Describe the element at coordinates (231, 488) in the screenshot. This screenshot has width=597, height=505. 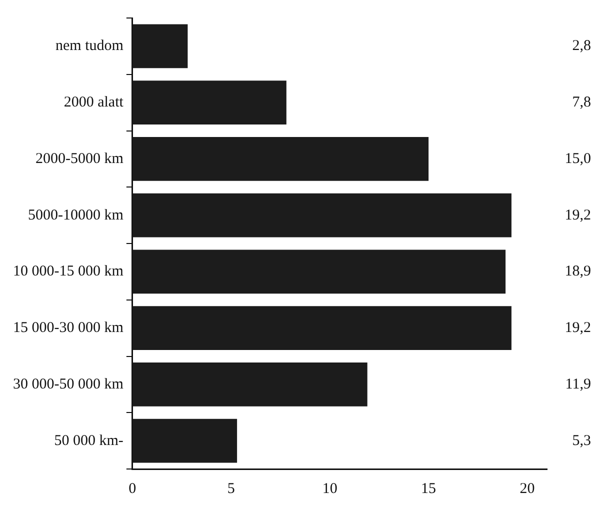
I see `x-tick-label: 5` at that location.